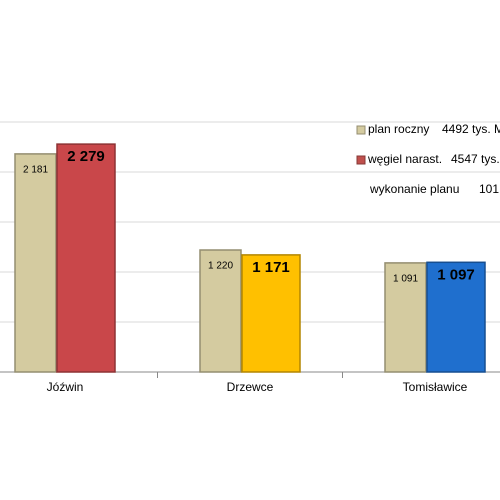 This screenshot has width=500, height=500. What do you see at coordinates (271, 267) in the screenshot?
I see `data-label: 1 171` at bounding box center [271, 267].